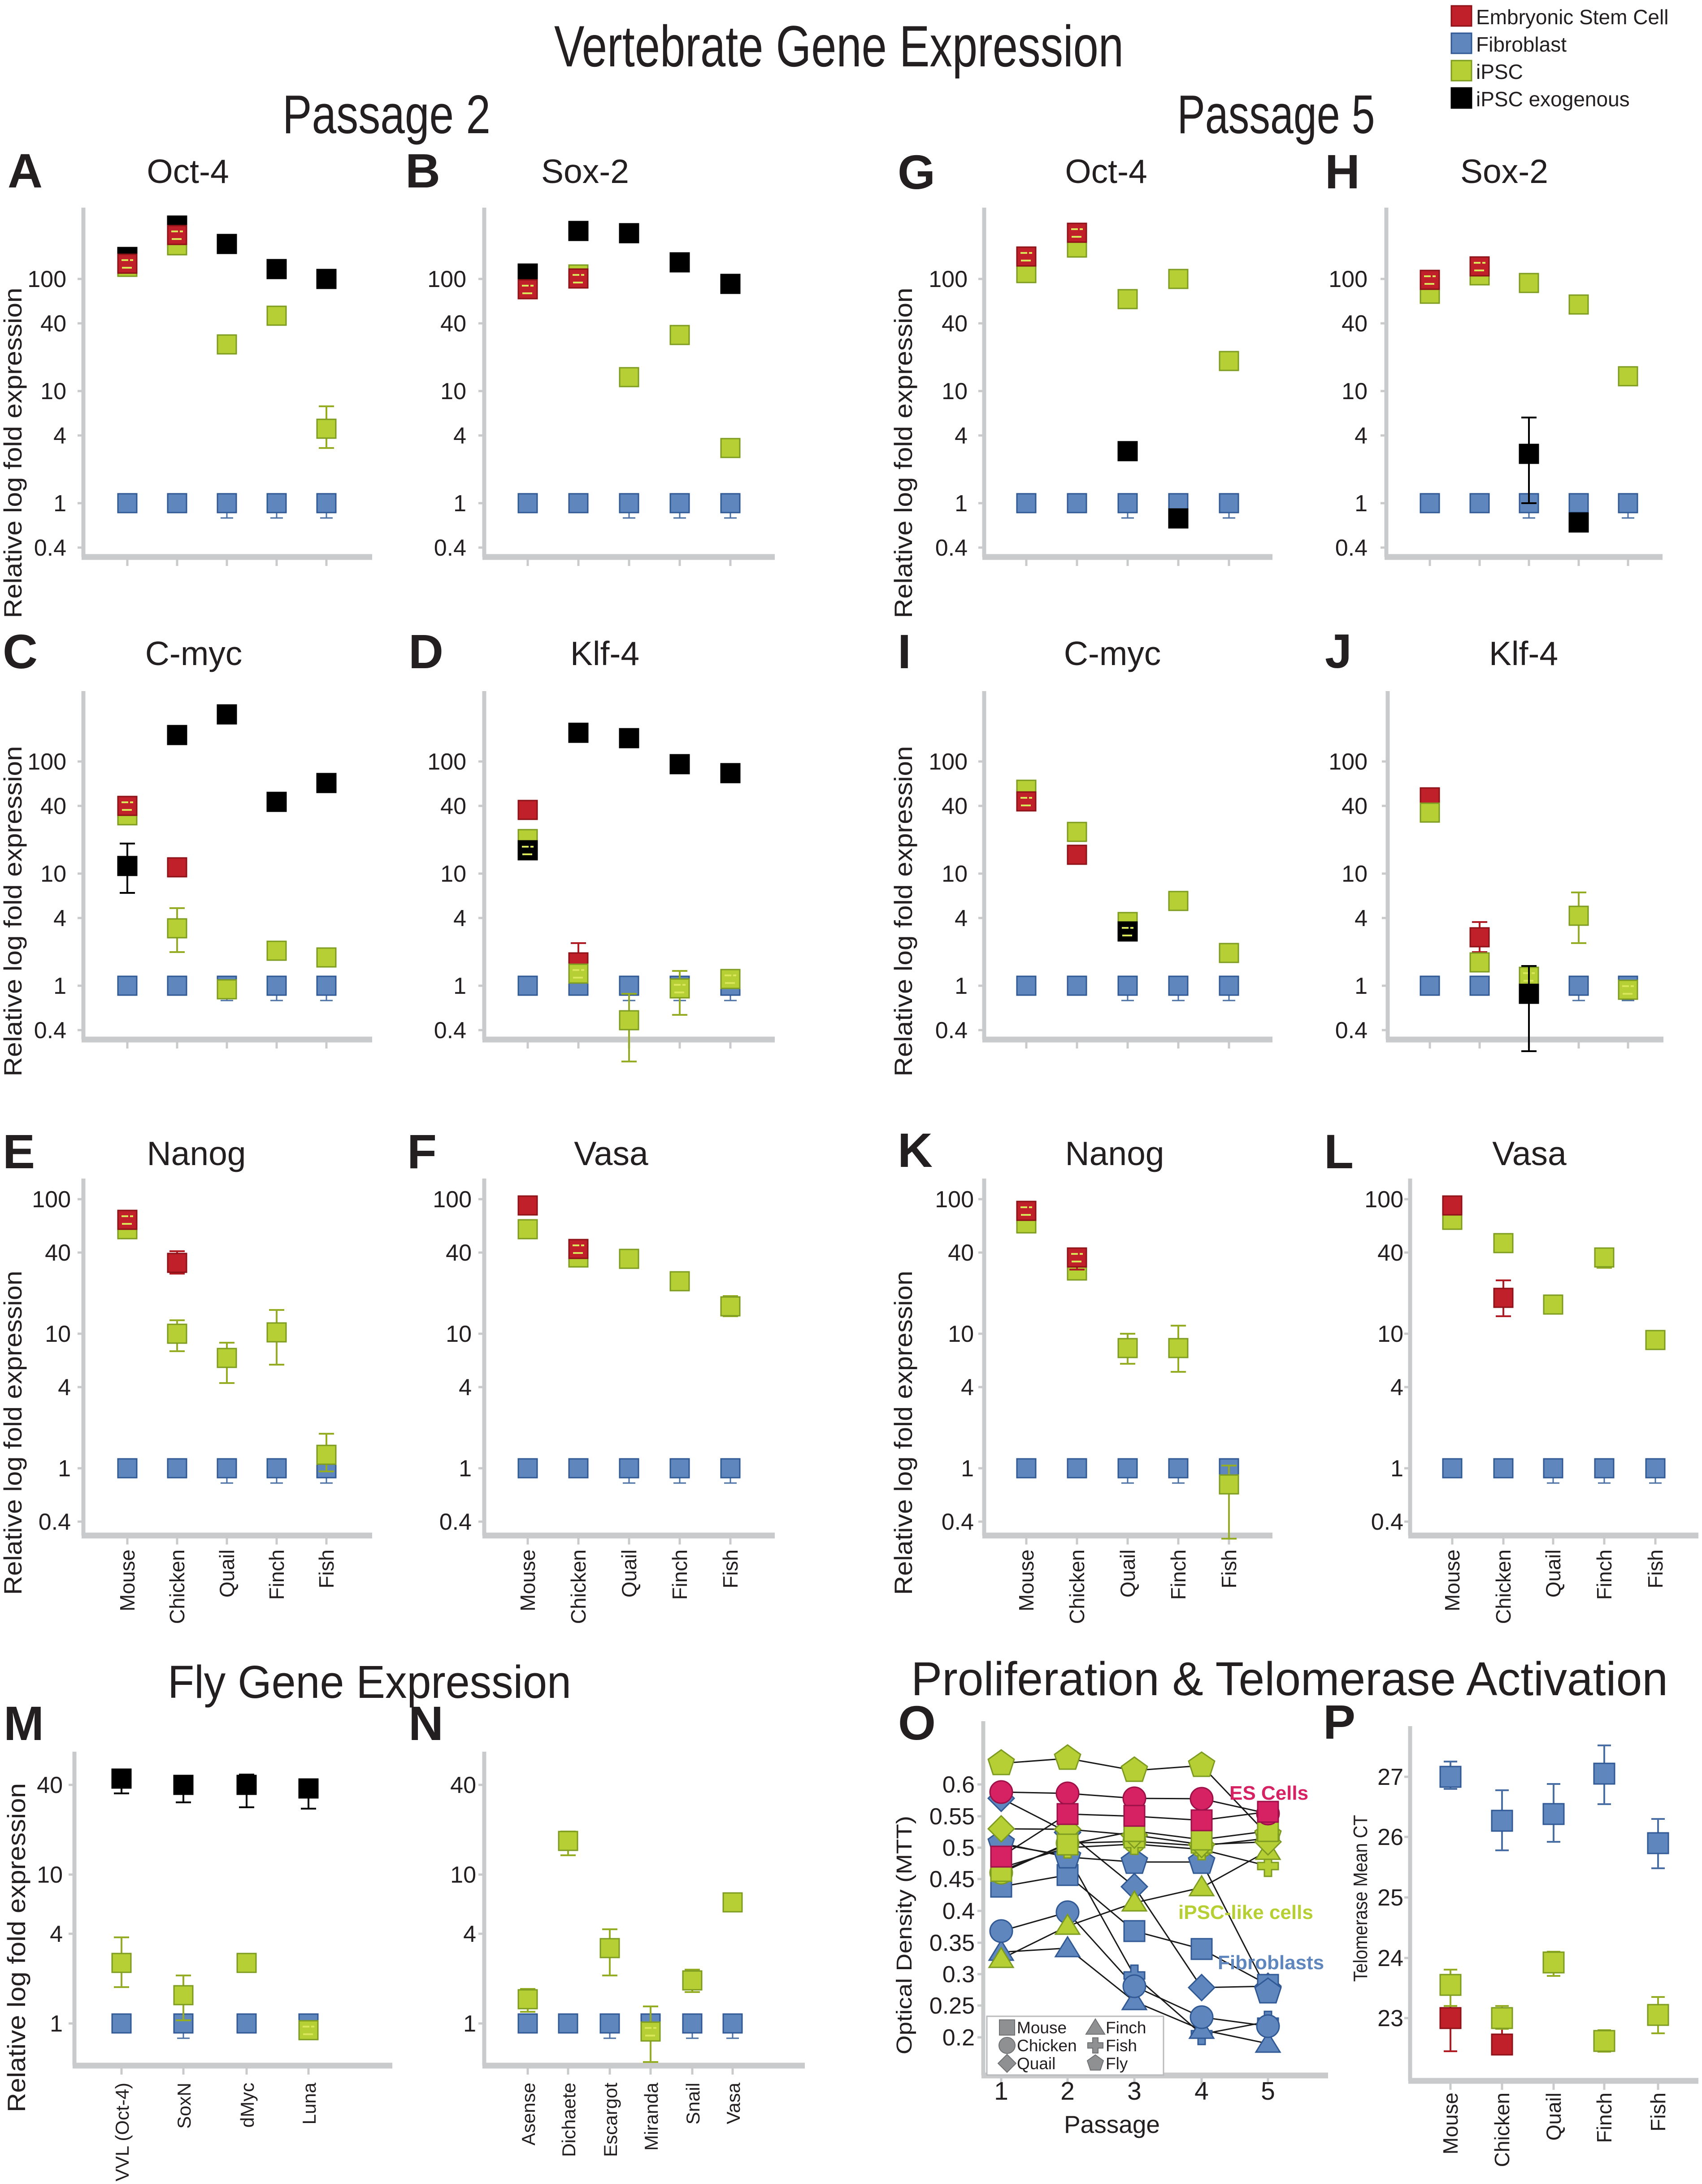 This screenshot has height=2184, width=1702. What do you see at coordinates (1390, 1777) in the screenshot?
I see `svg-text: 27` at bounding box center [1390, 1777].